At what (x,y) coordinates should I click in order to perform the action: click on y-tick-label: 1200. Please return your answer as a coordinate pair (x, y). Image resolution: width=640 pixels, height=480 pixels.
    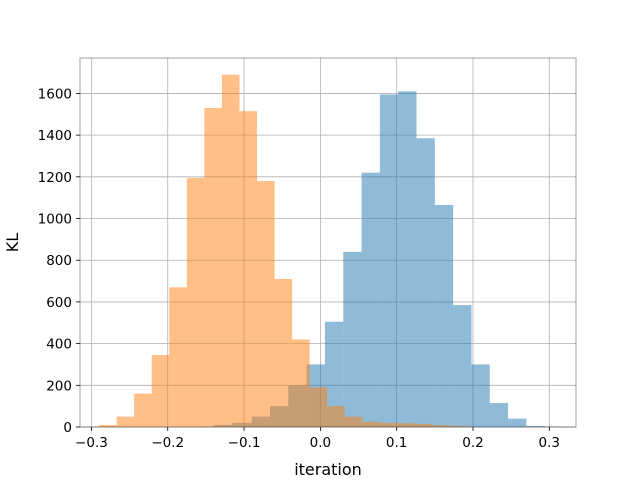
    Looking at the image, I should click on (55, 178).